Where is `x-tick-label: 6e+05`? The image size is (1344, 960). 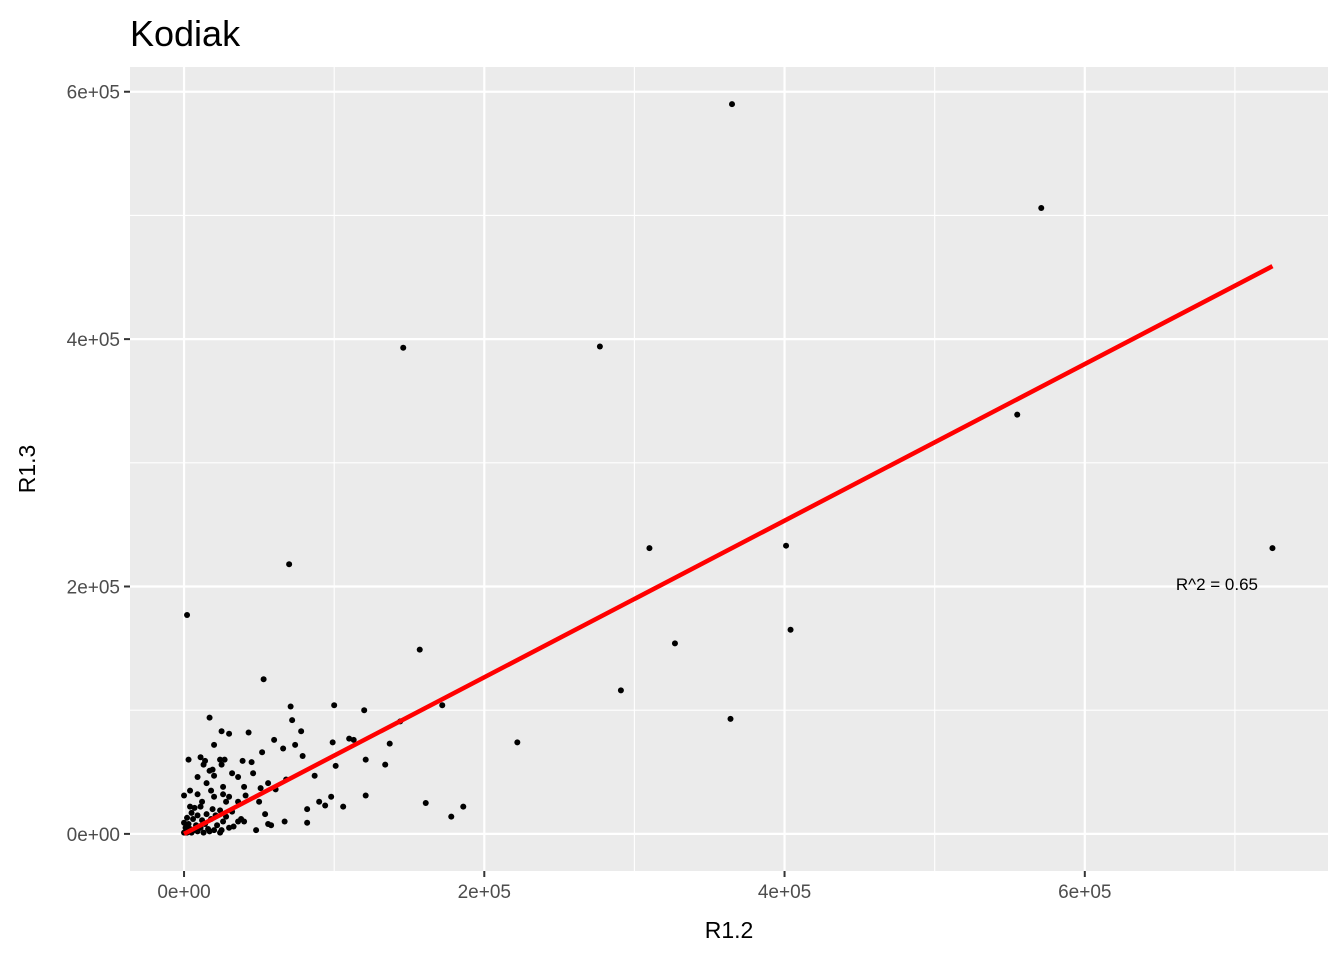 x-tick-label: 6e+05 is located at coordinates (1084, 892).